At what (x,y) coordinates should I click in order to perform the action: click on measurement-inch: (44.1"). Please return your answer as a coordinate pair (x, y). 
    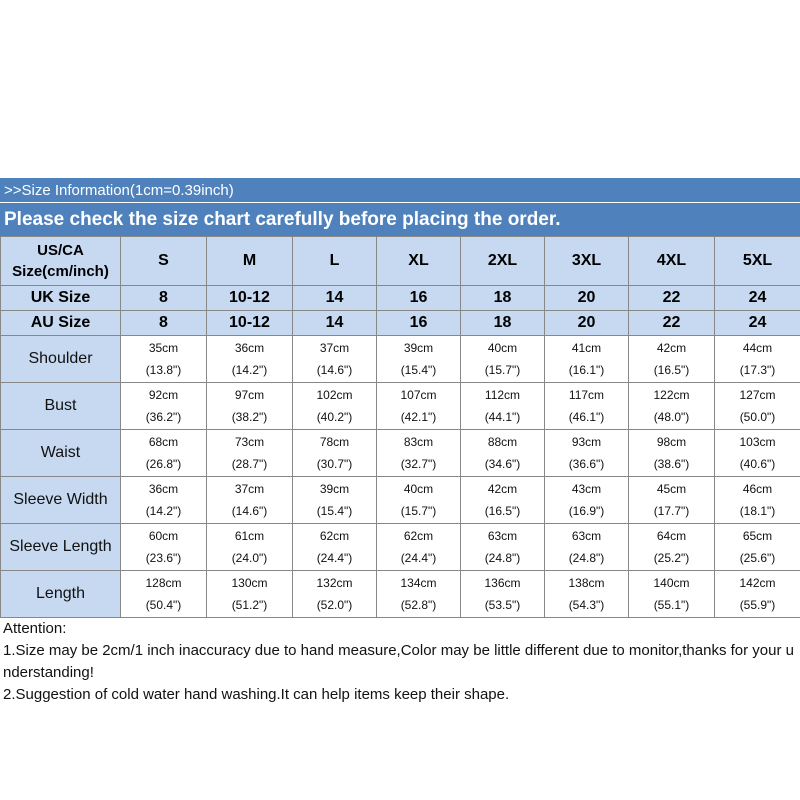
    Looking at the image, I should click on (502, 417).